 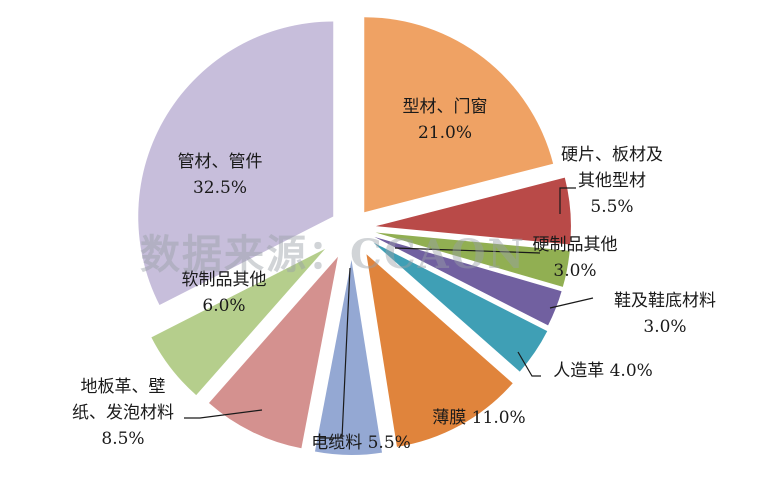 I want to click on slice-label: 软制品其他 6.0%, so click(x=224, y=293).